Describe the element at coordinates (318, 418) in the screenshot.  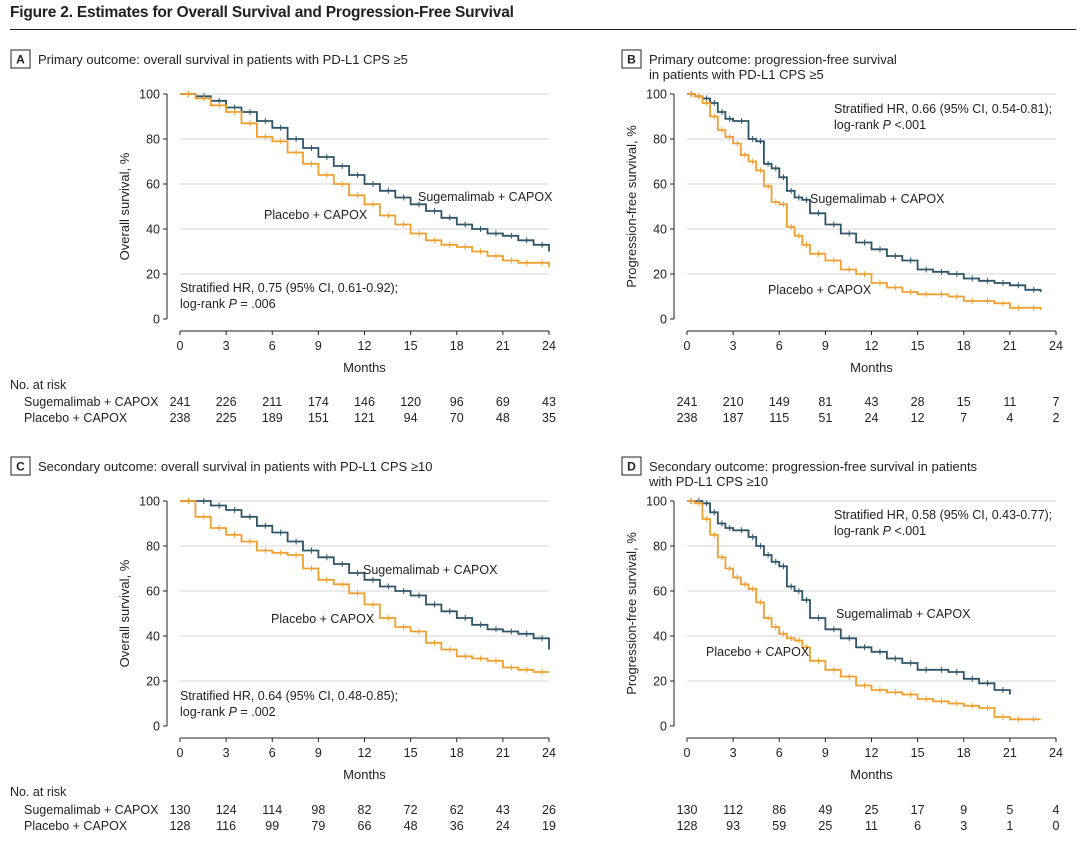
I see `risk-value: 151` at that location.